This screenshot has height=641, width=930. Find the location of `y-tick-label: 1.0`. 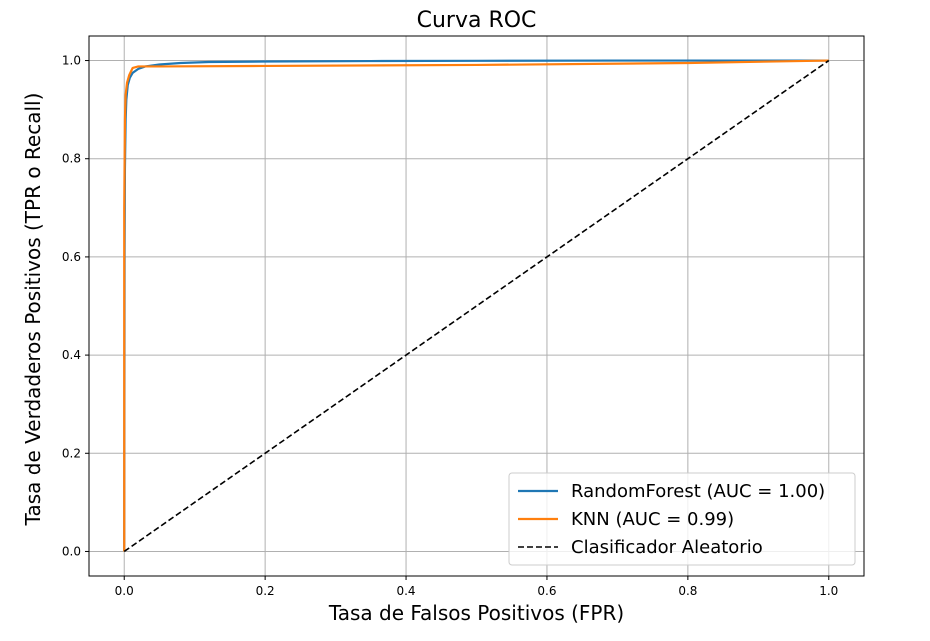

y-tick-label: 1.0 is located at coordinates (71, 61).